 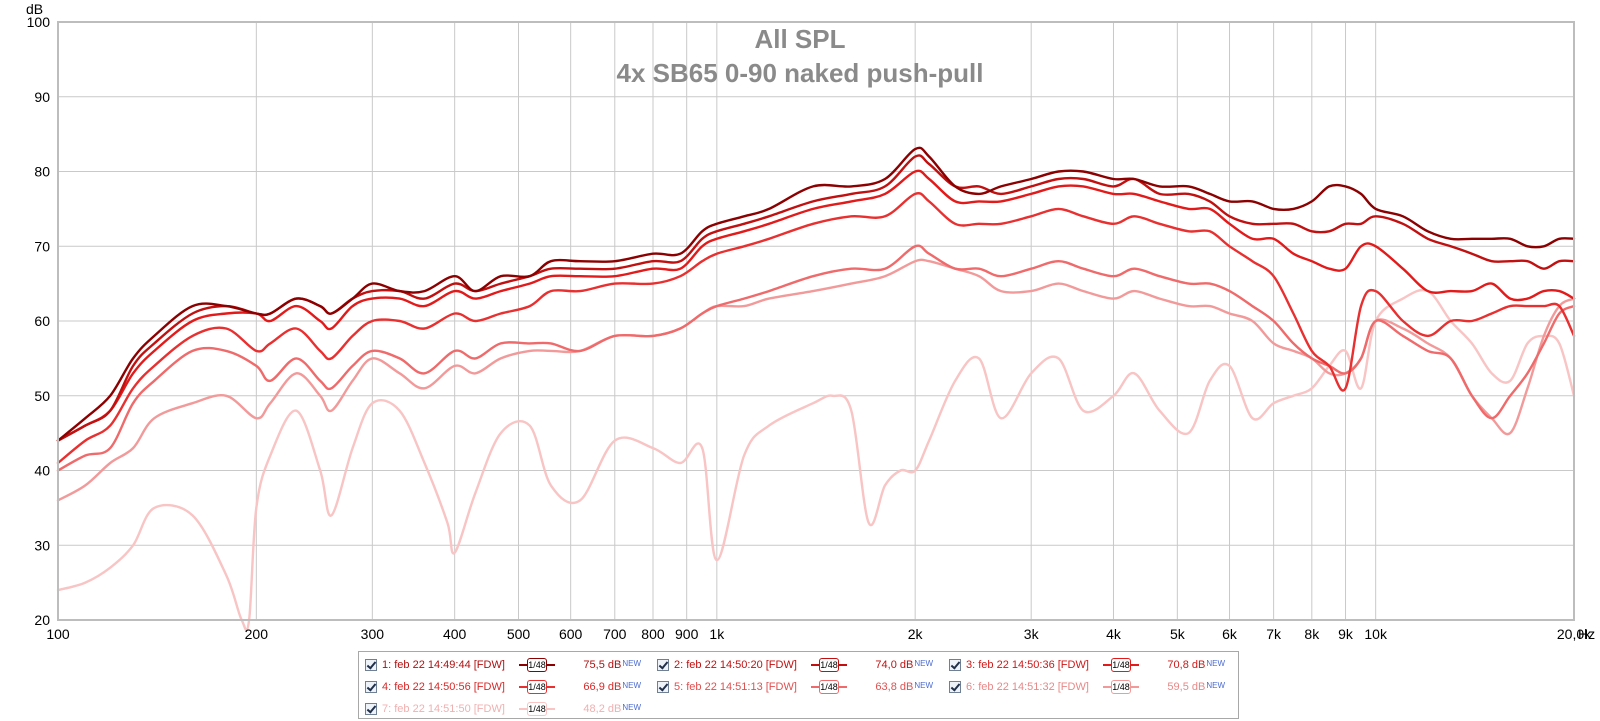 I want to click on legend-entry: 3: feb 22 14:50:36 [FDW] 1/48 70,8 dBNEW, so click(x=1095, y=665).